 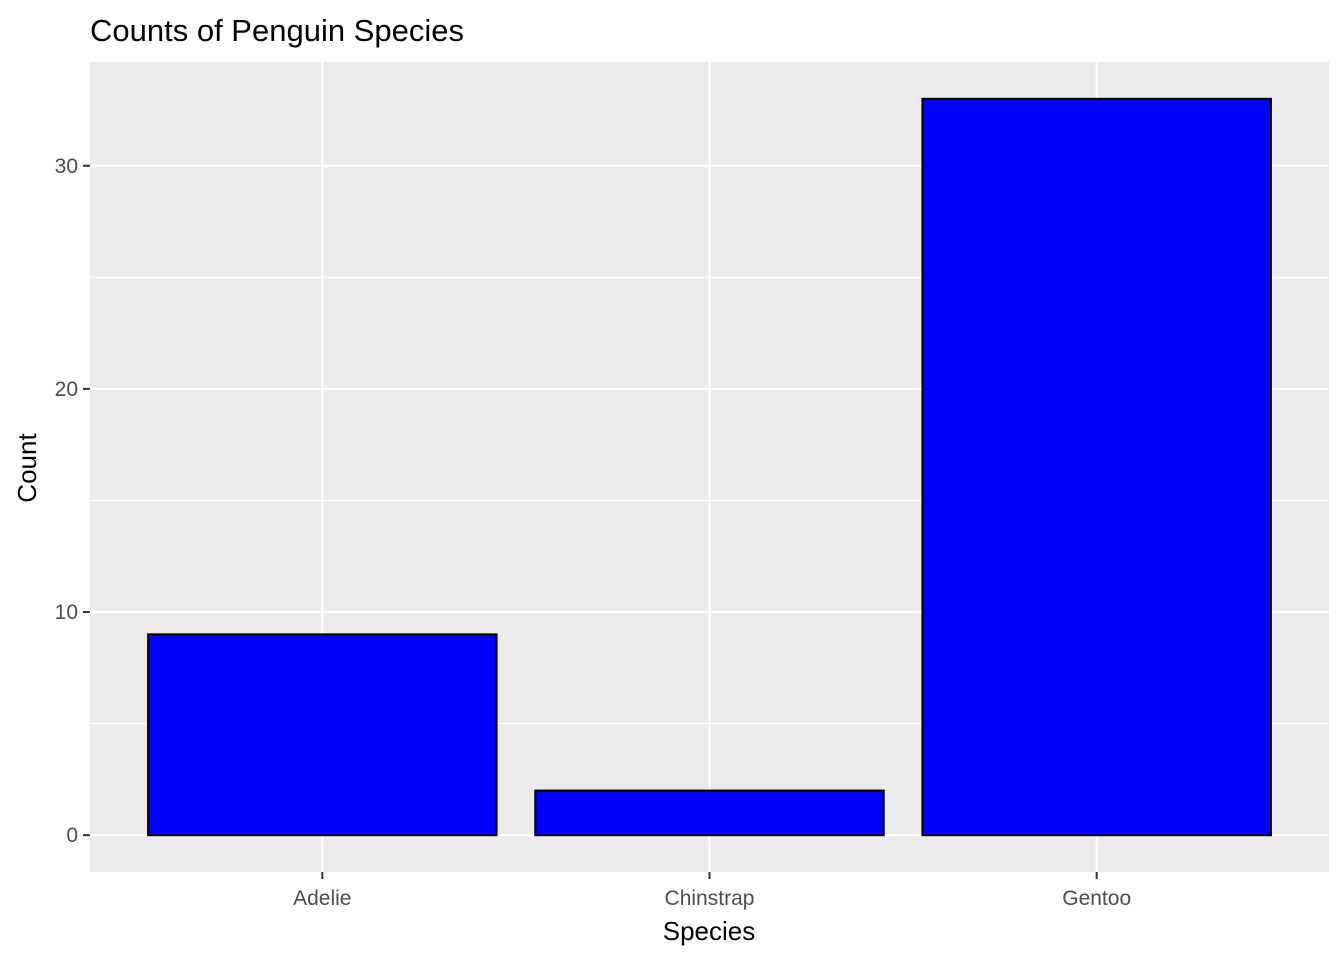 I want to click on x-tick-label-adelie: Adelie, so click(x=322, y=898).